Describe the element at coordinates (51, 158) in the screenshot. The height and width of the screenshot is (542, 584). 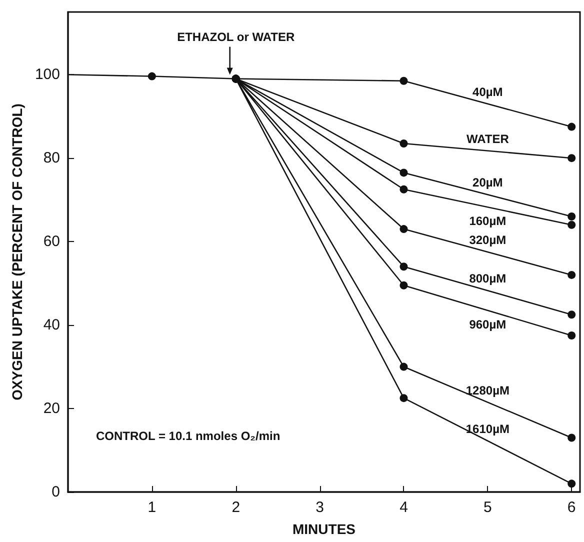
I see `y-tick-label: 80` at that location.